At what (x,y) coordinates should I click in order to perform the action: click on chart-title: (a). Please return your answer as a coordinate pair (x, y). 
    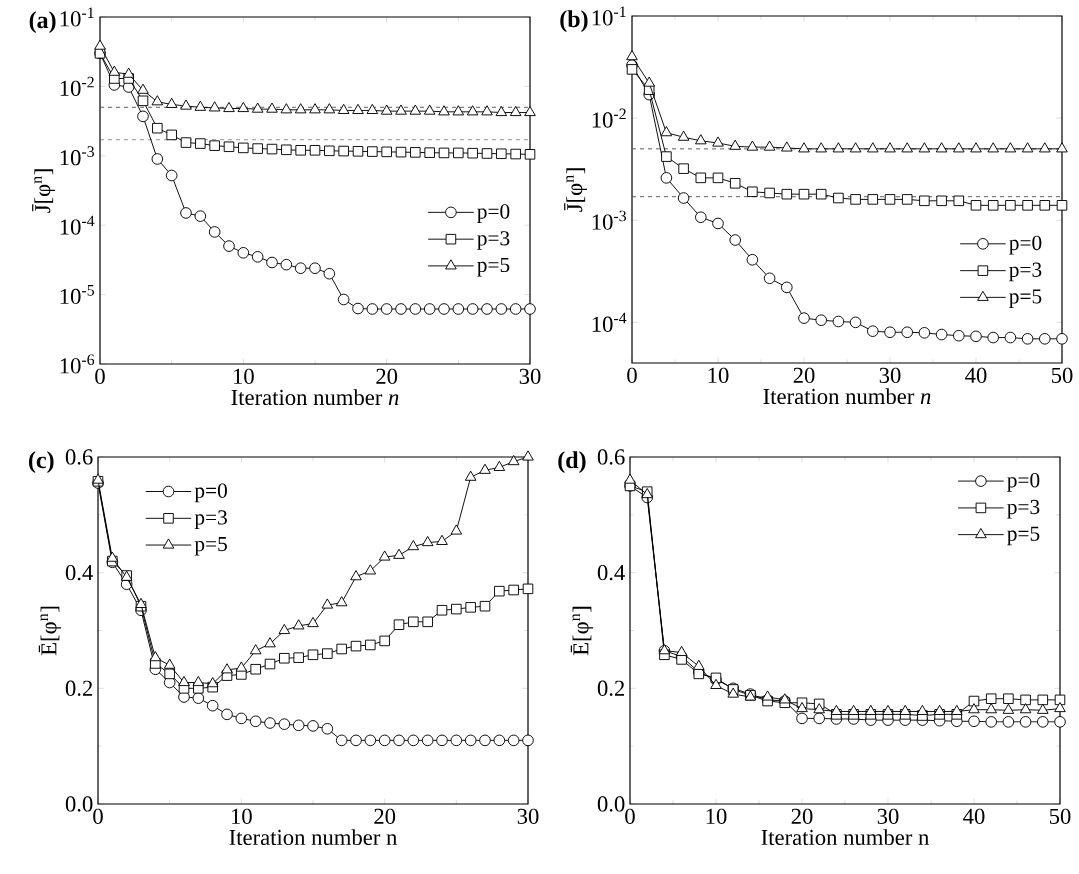
    Looking at the image, I should click on (42, 22).